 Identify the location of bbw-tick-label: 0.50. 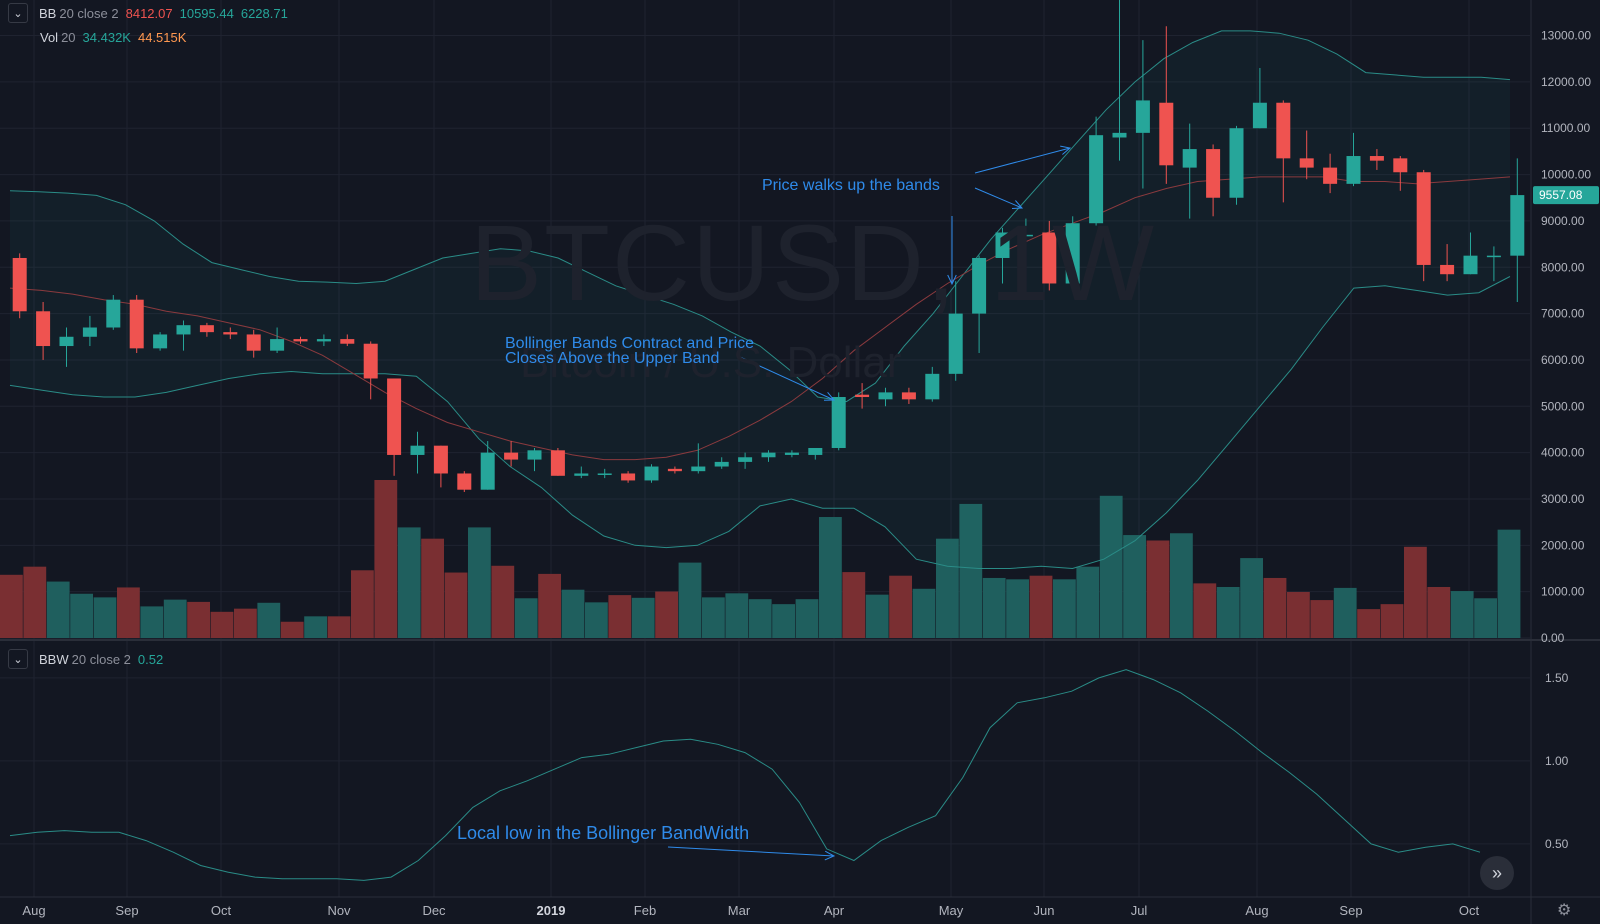
(1557, 844).